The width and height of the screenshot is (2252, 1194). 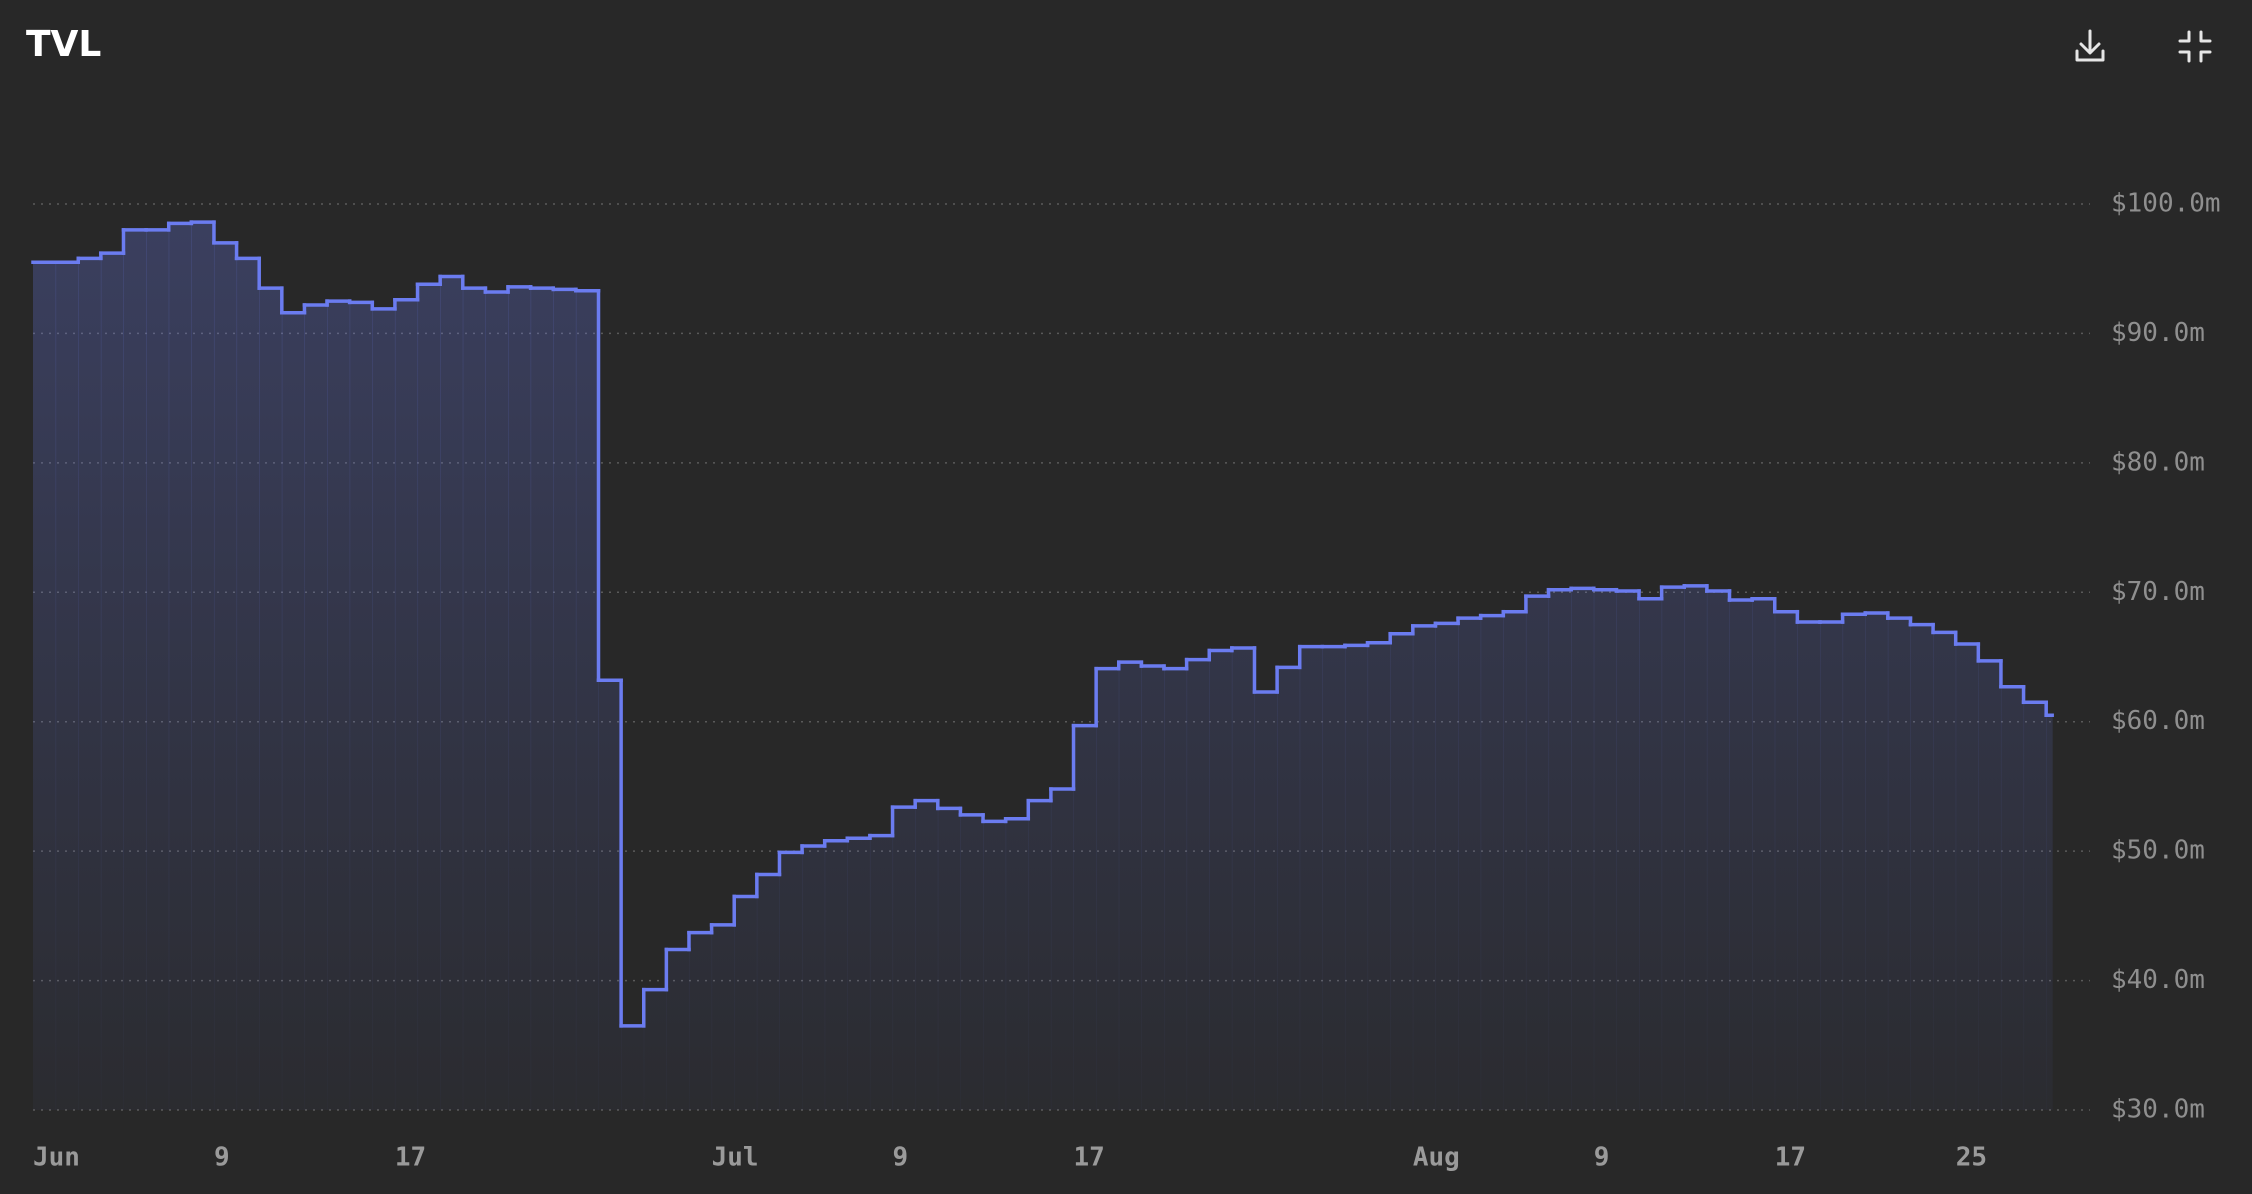 I want to click on collapse-icon, so click(x=2195, y=46).